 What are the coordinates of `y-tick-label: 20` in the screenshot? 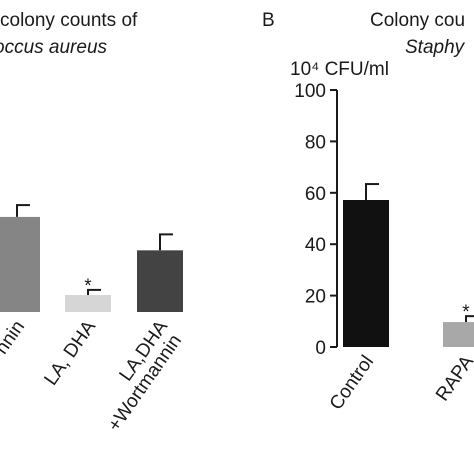 It's located at (315, 297).